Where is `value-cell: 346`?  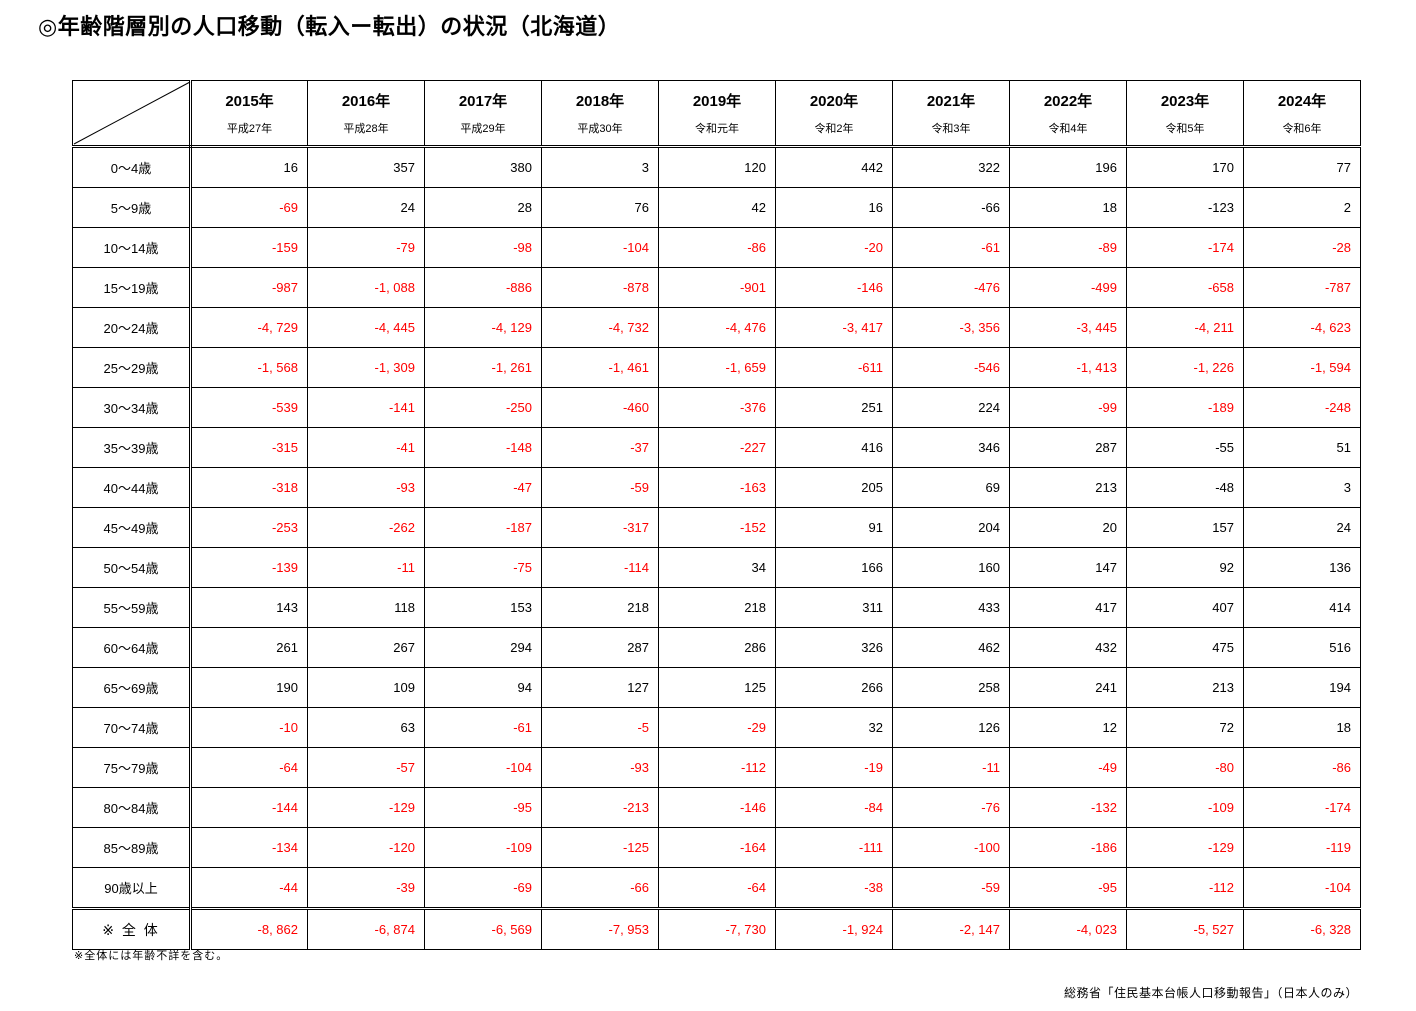 value-cell: 346 is located at coordinates (951, 447).